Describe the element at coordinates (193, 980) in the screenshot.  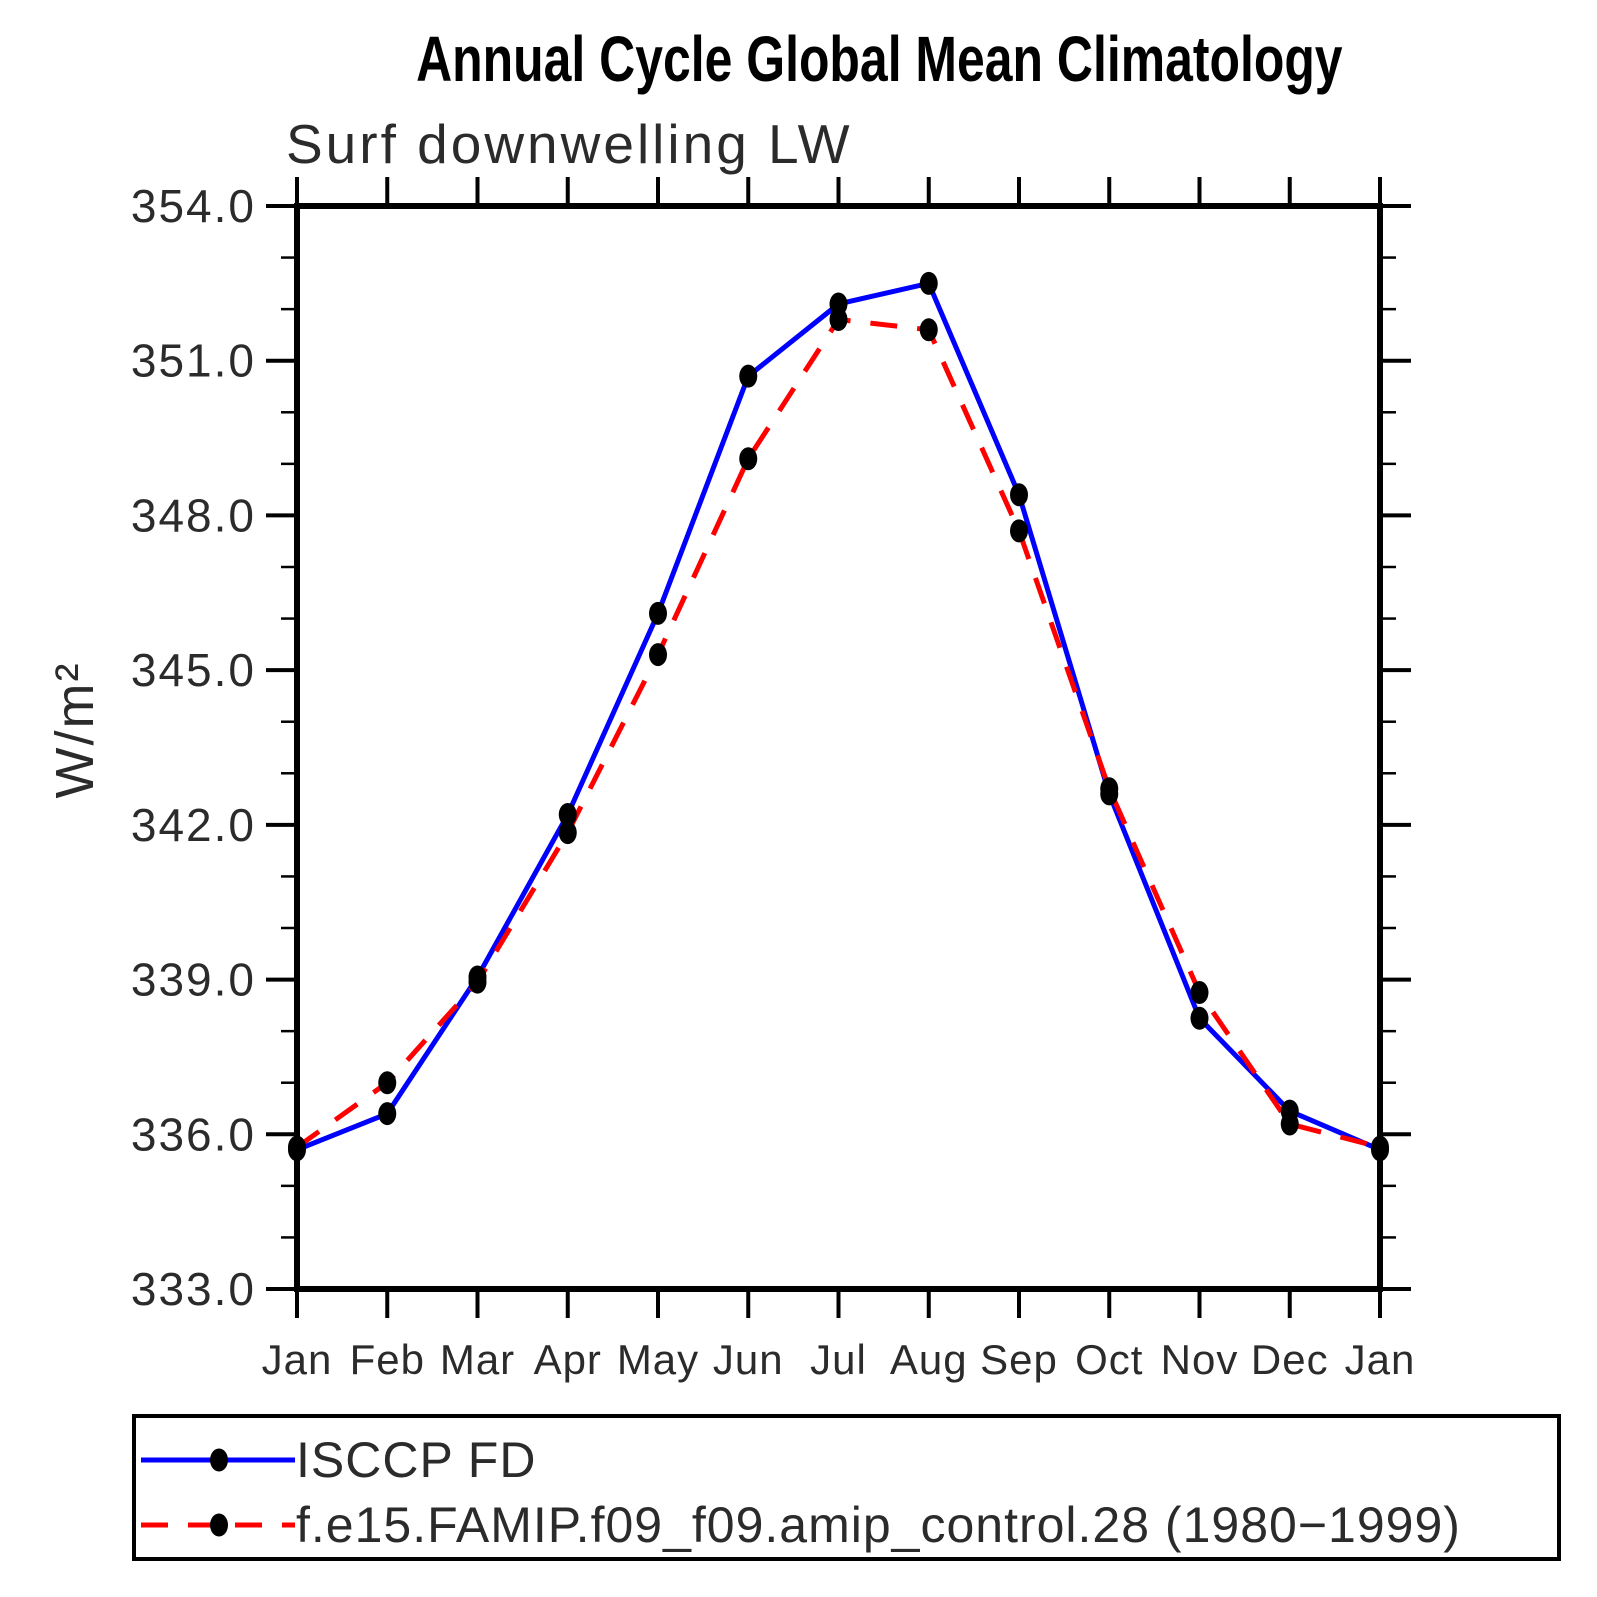
I see `y-tick-label: 339.0` at that location.